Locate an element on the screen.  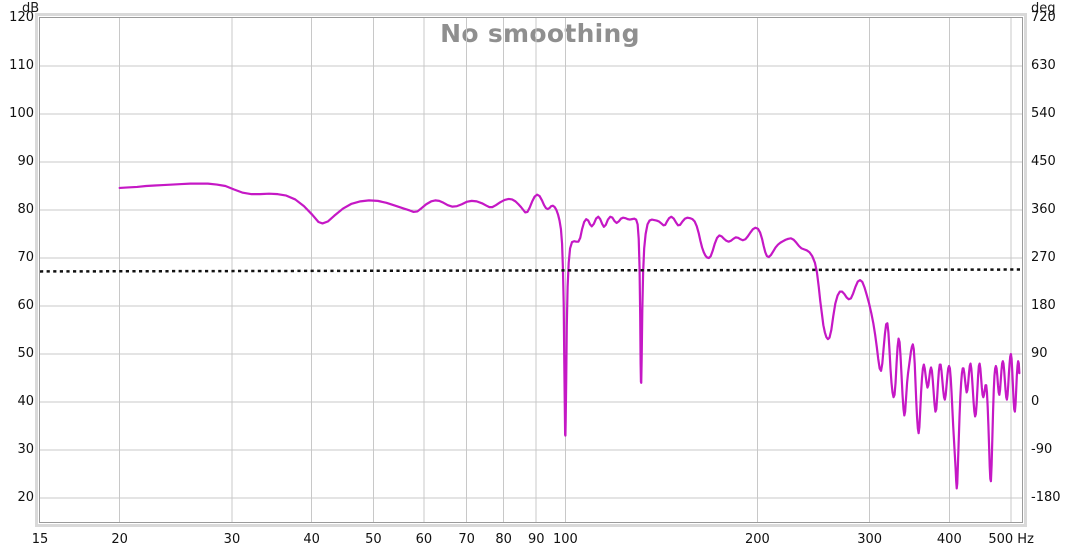
x-tick-label: 70 is located at coordinates (466, 539).